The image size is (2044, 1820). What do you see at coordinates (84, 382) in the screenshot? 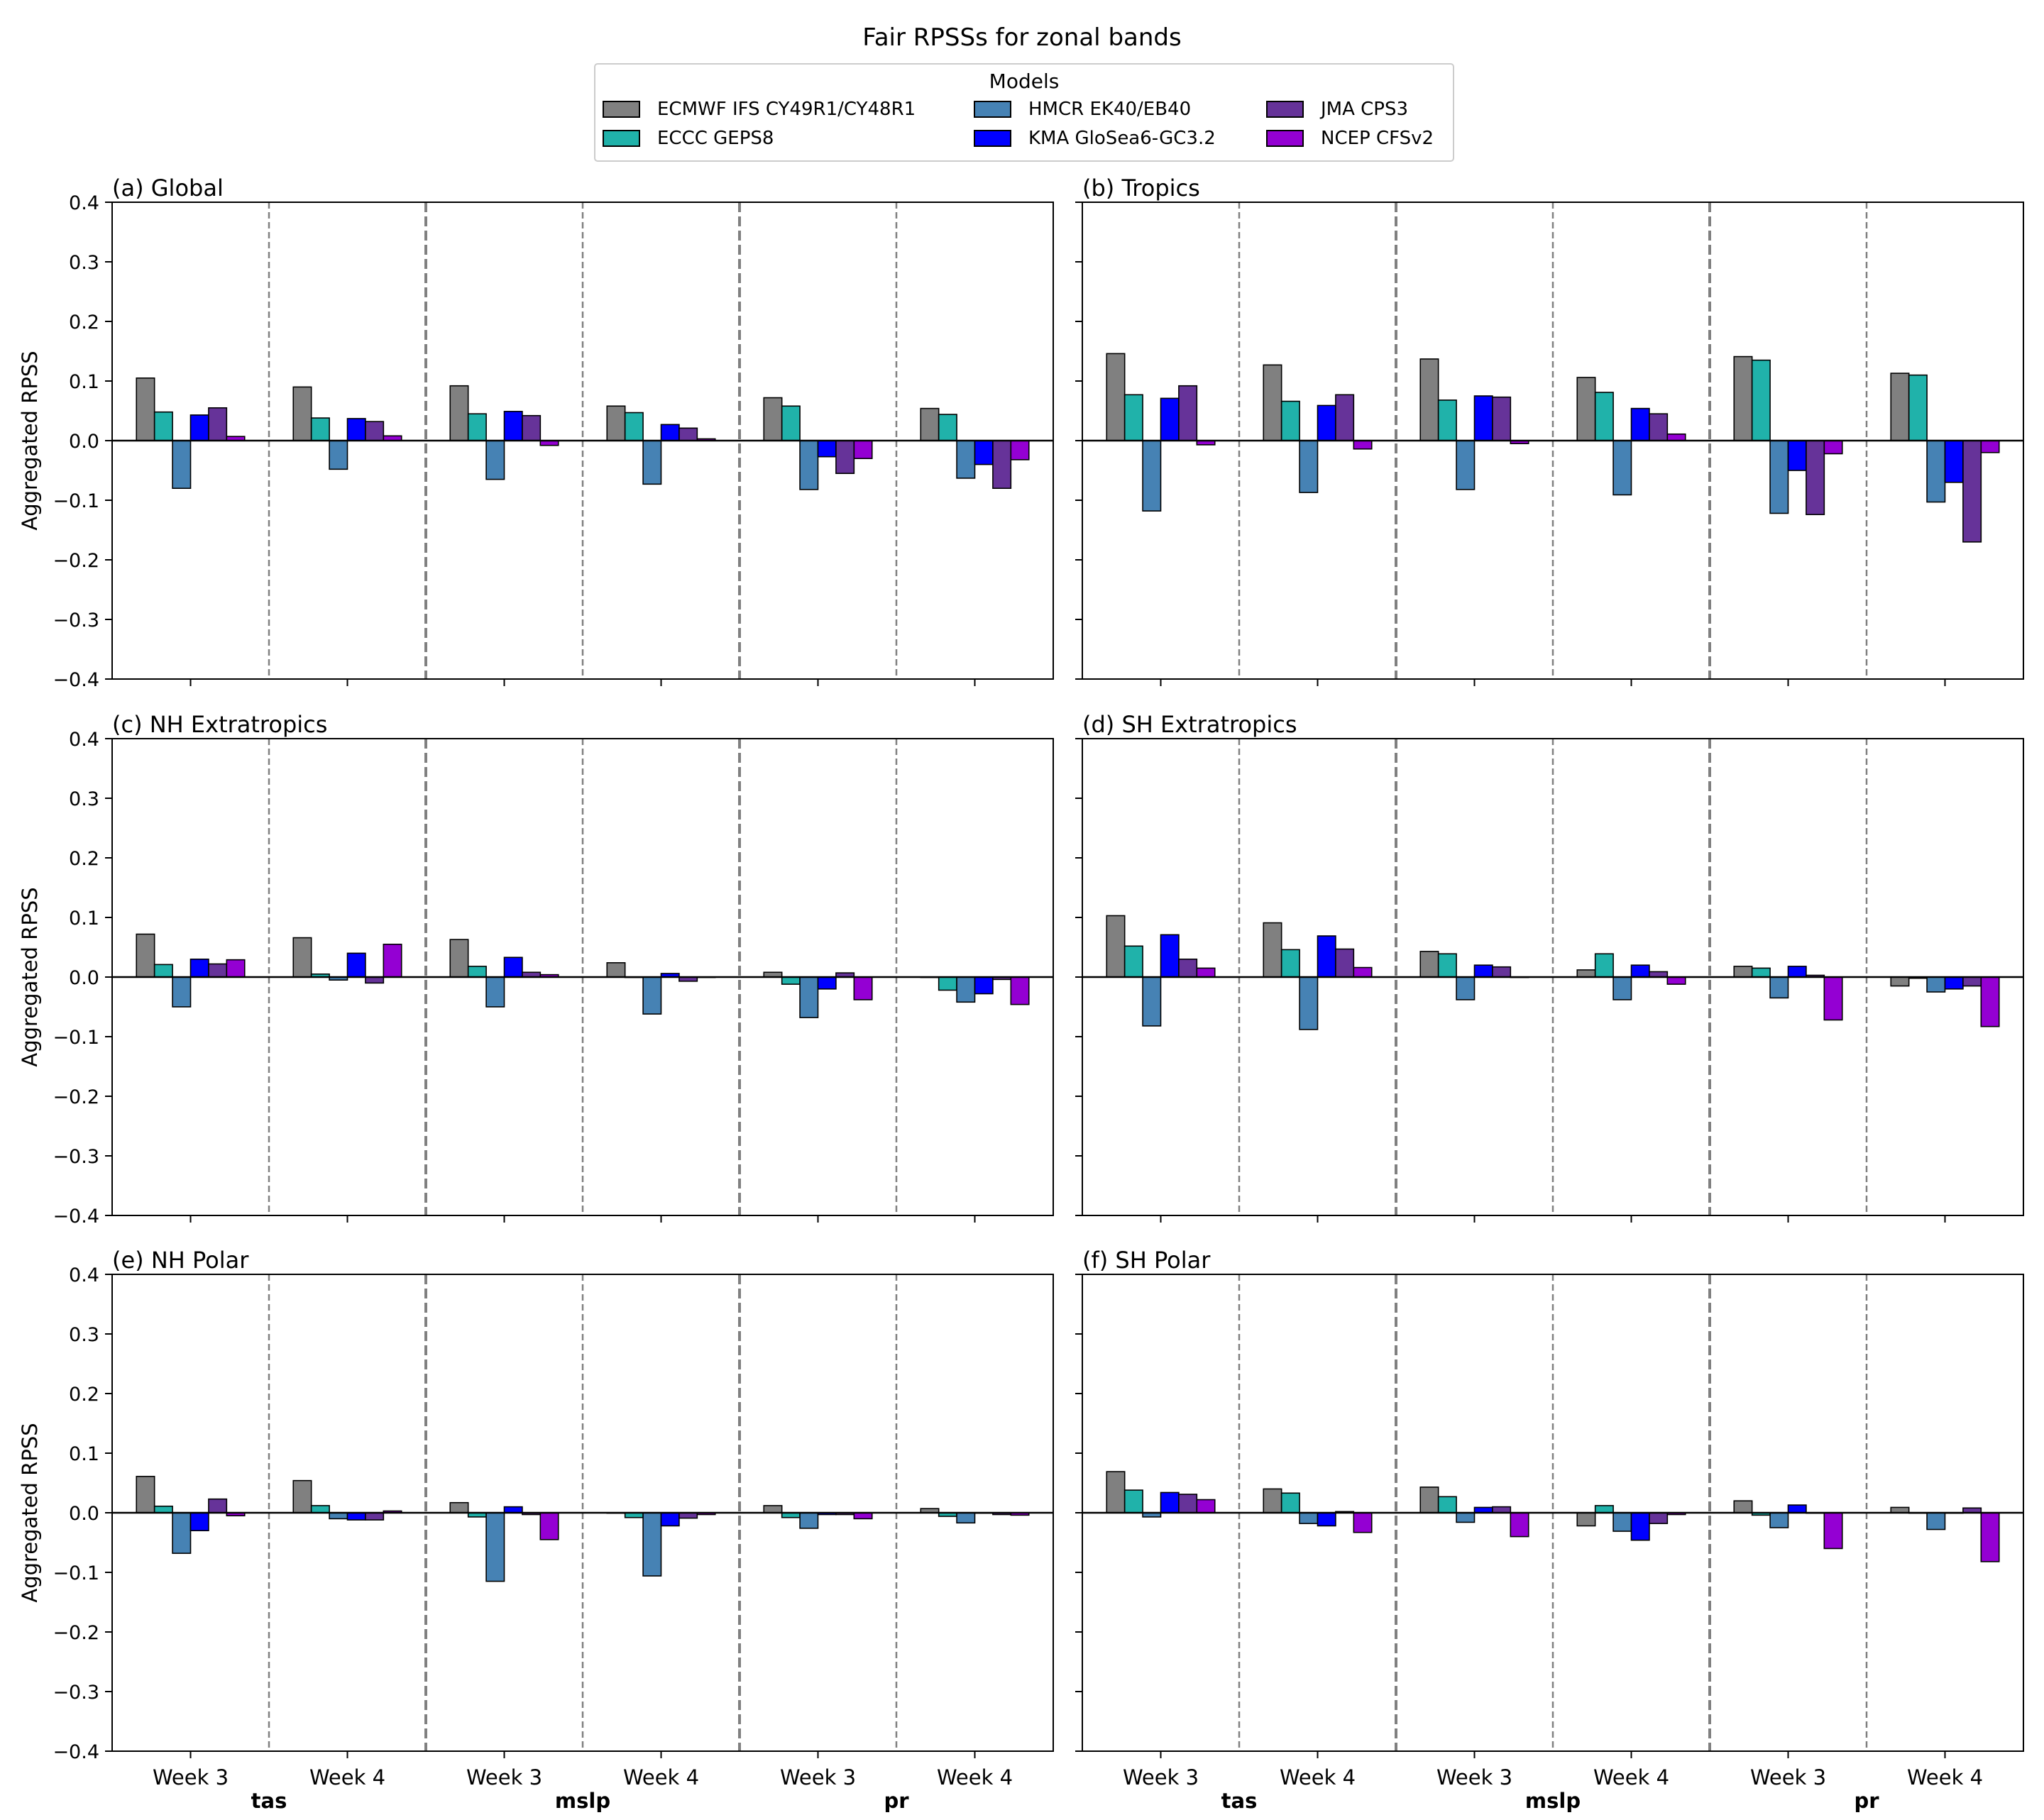
I see `y-tick-label: 0.1` at bounding box center [84, 382].